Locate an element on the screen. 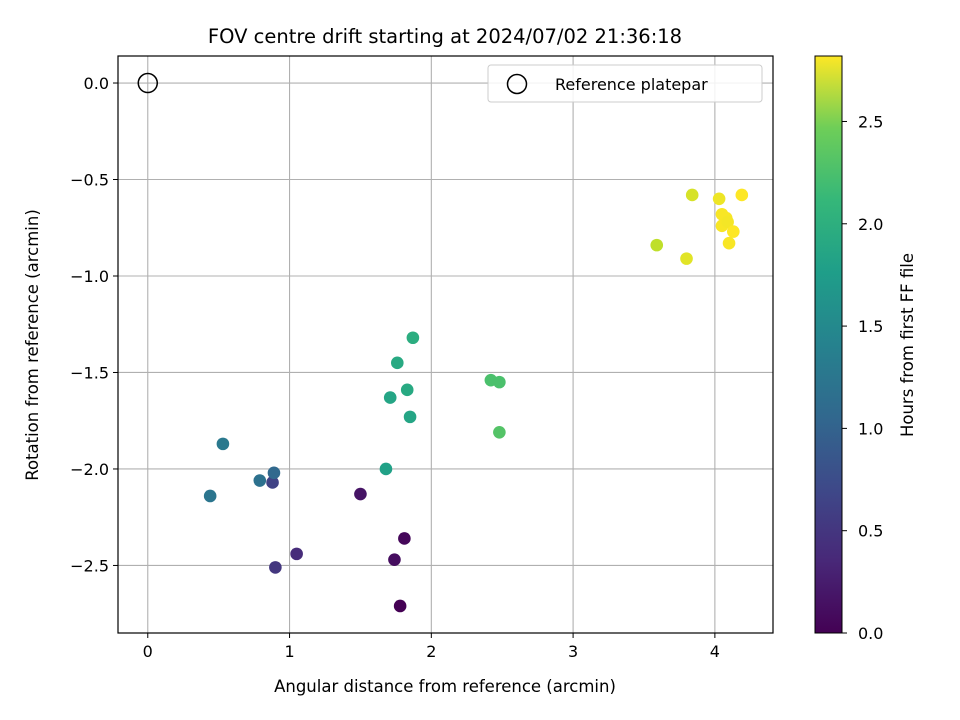  reference-point-marker is located at coordinates (148, 83).